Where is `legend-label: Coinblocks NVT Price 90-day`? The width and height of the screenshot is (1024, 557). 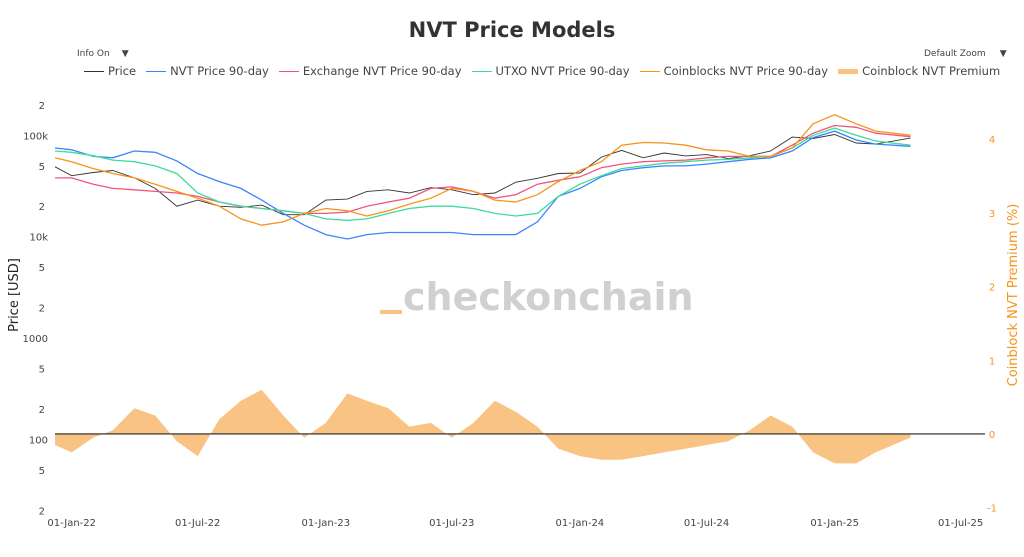
legend-label: Coinblocks NVT Price 90-day is located at coordinates (746, 71).